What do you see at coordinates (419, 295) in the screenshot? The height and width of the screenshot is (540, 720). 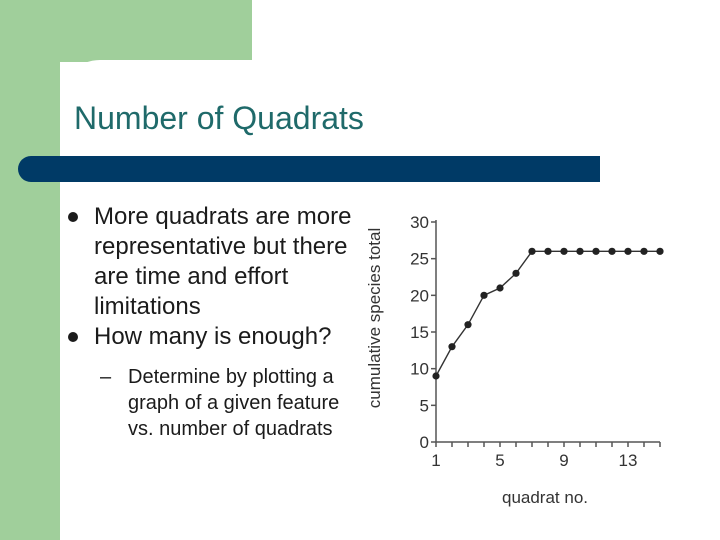 I see `y-tick-label: 20` at bounding box center [419, 295].